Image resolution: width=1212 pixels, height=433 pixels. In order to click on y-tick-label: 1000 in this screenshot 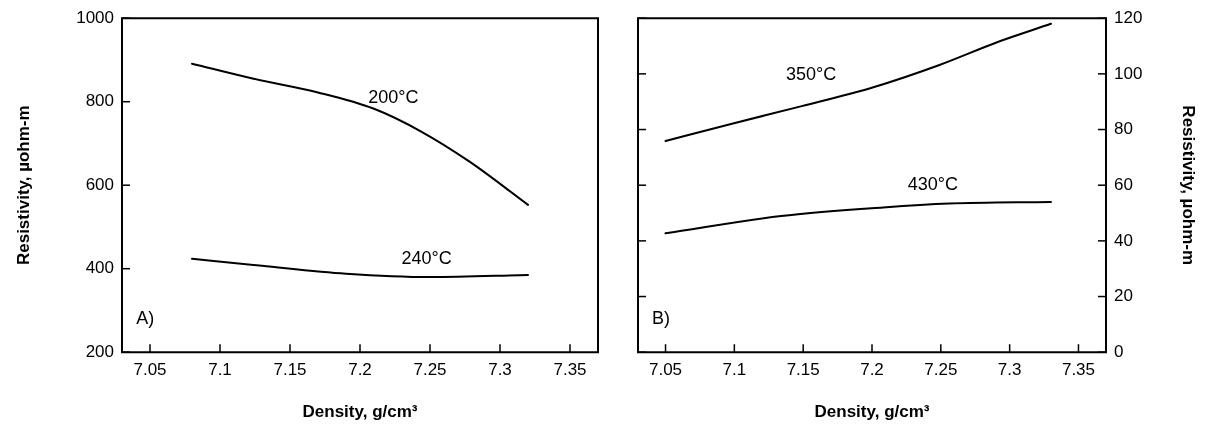, I will do `click(95, 17)`.